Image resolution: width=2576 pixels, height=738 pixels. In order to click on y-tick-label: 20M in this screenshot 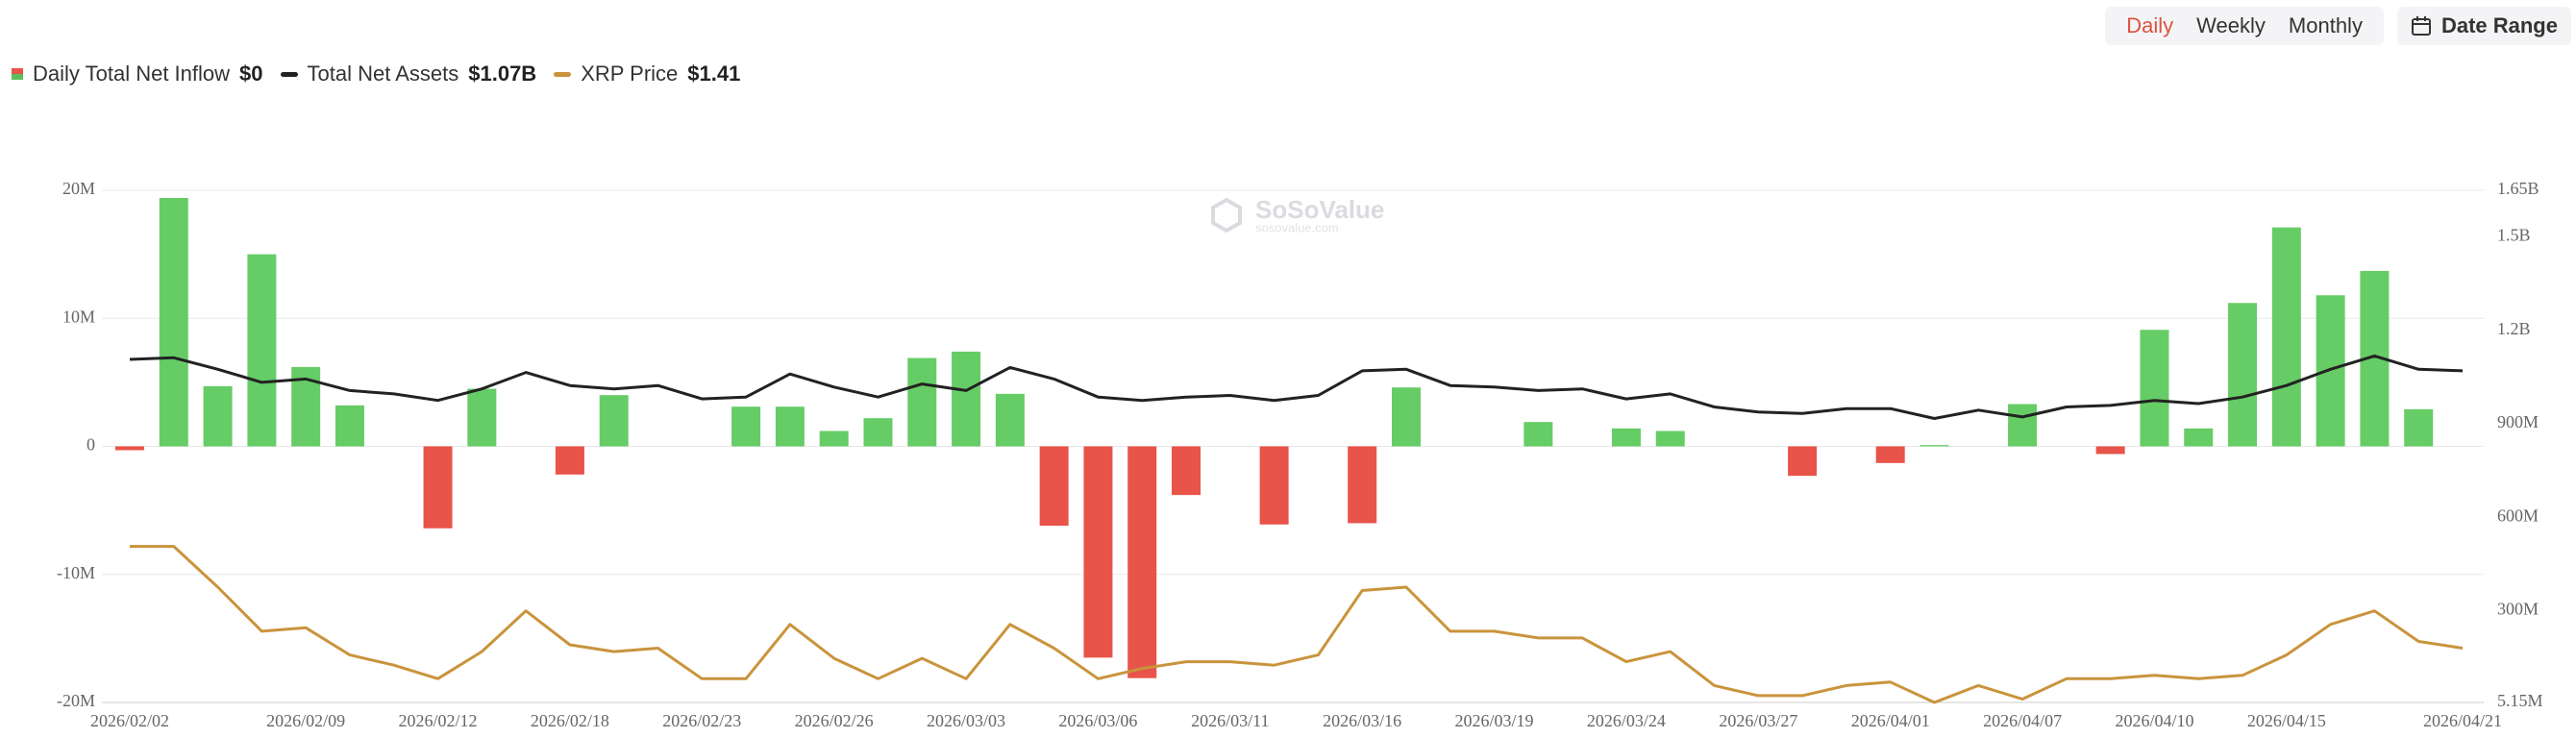, I will do `click(79, 189)`.